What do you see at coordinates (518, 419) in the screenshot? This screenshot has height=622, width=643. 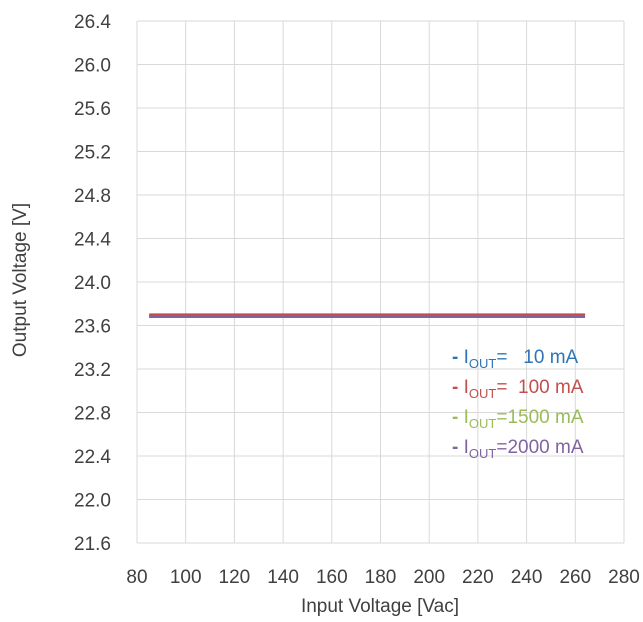 I see `legend-entry: - IOUT=1500 mA` at bounding box center [518, 419].